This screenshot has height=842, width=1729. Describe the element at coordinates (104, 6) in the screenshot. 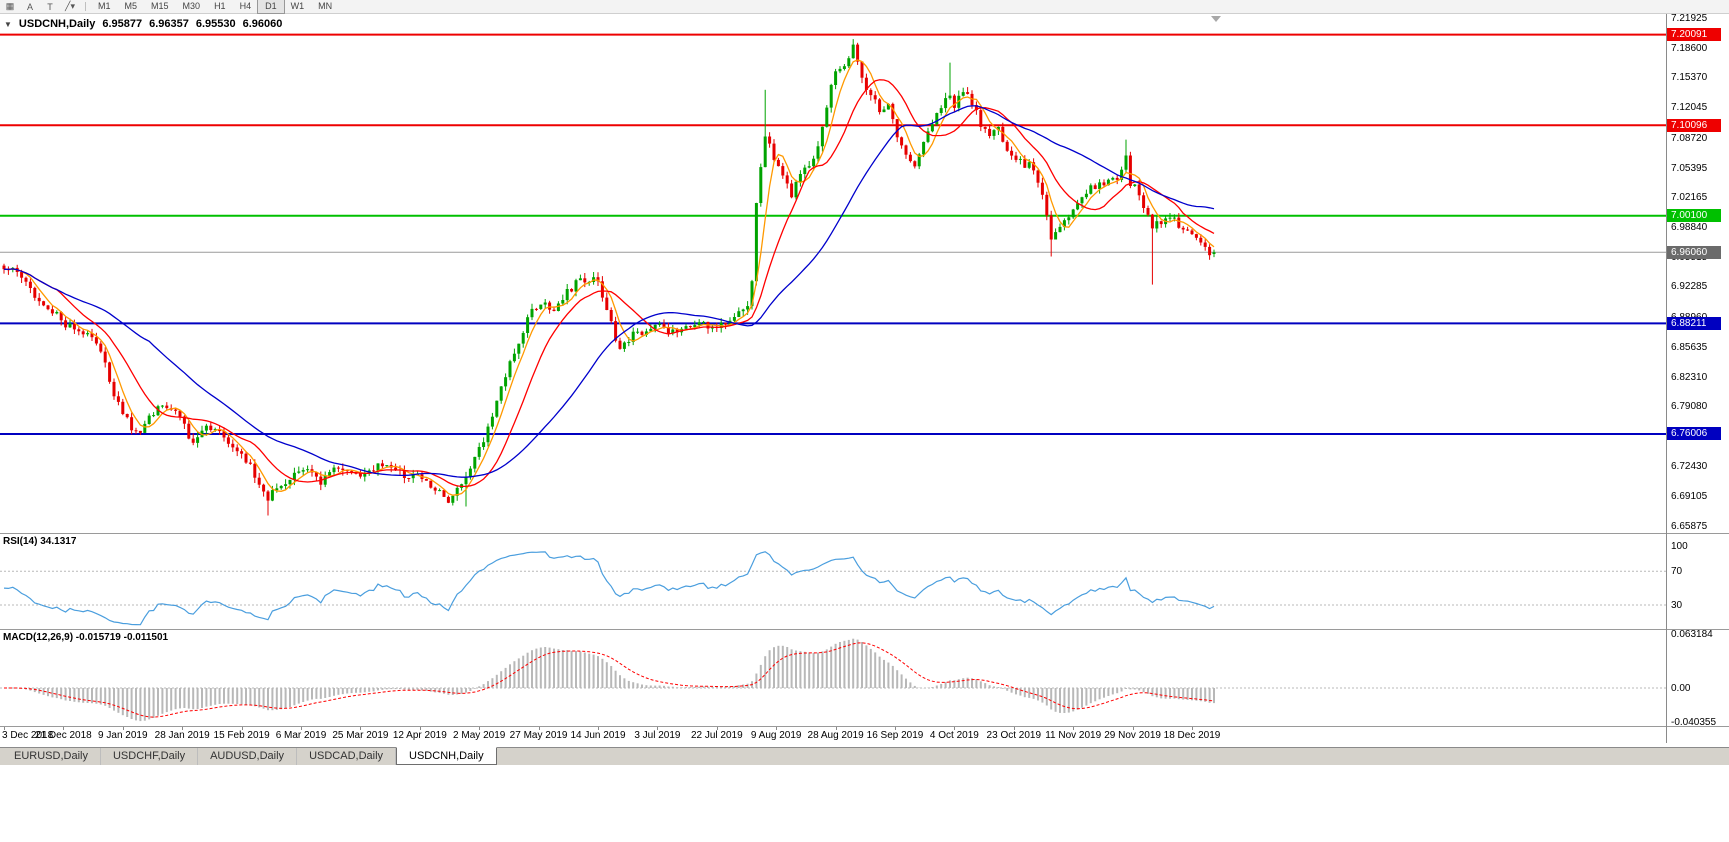

I see `timeframe-button-m1: M1` at that location.